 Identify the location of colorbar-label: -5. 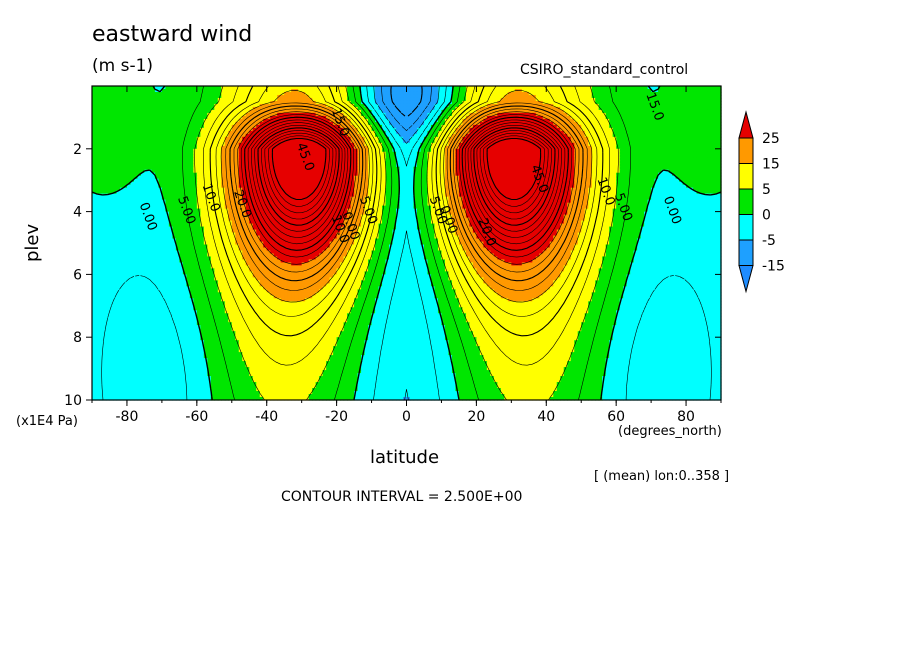
(769, 241).